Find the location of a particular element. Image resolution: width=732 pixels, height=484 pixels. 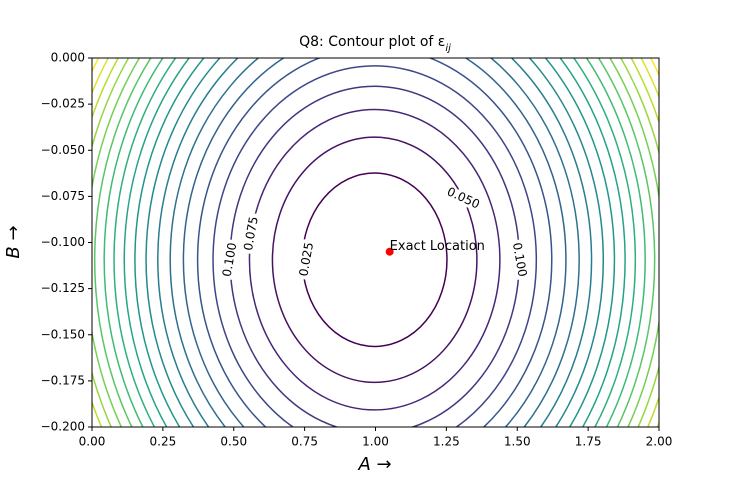

title-subscript: ij is located at coordinates (448, 48).